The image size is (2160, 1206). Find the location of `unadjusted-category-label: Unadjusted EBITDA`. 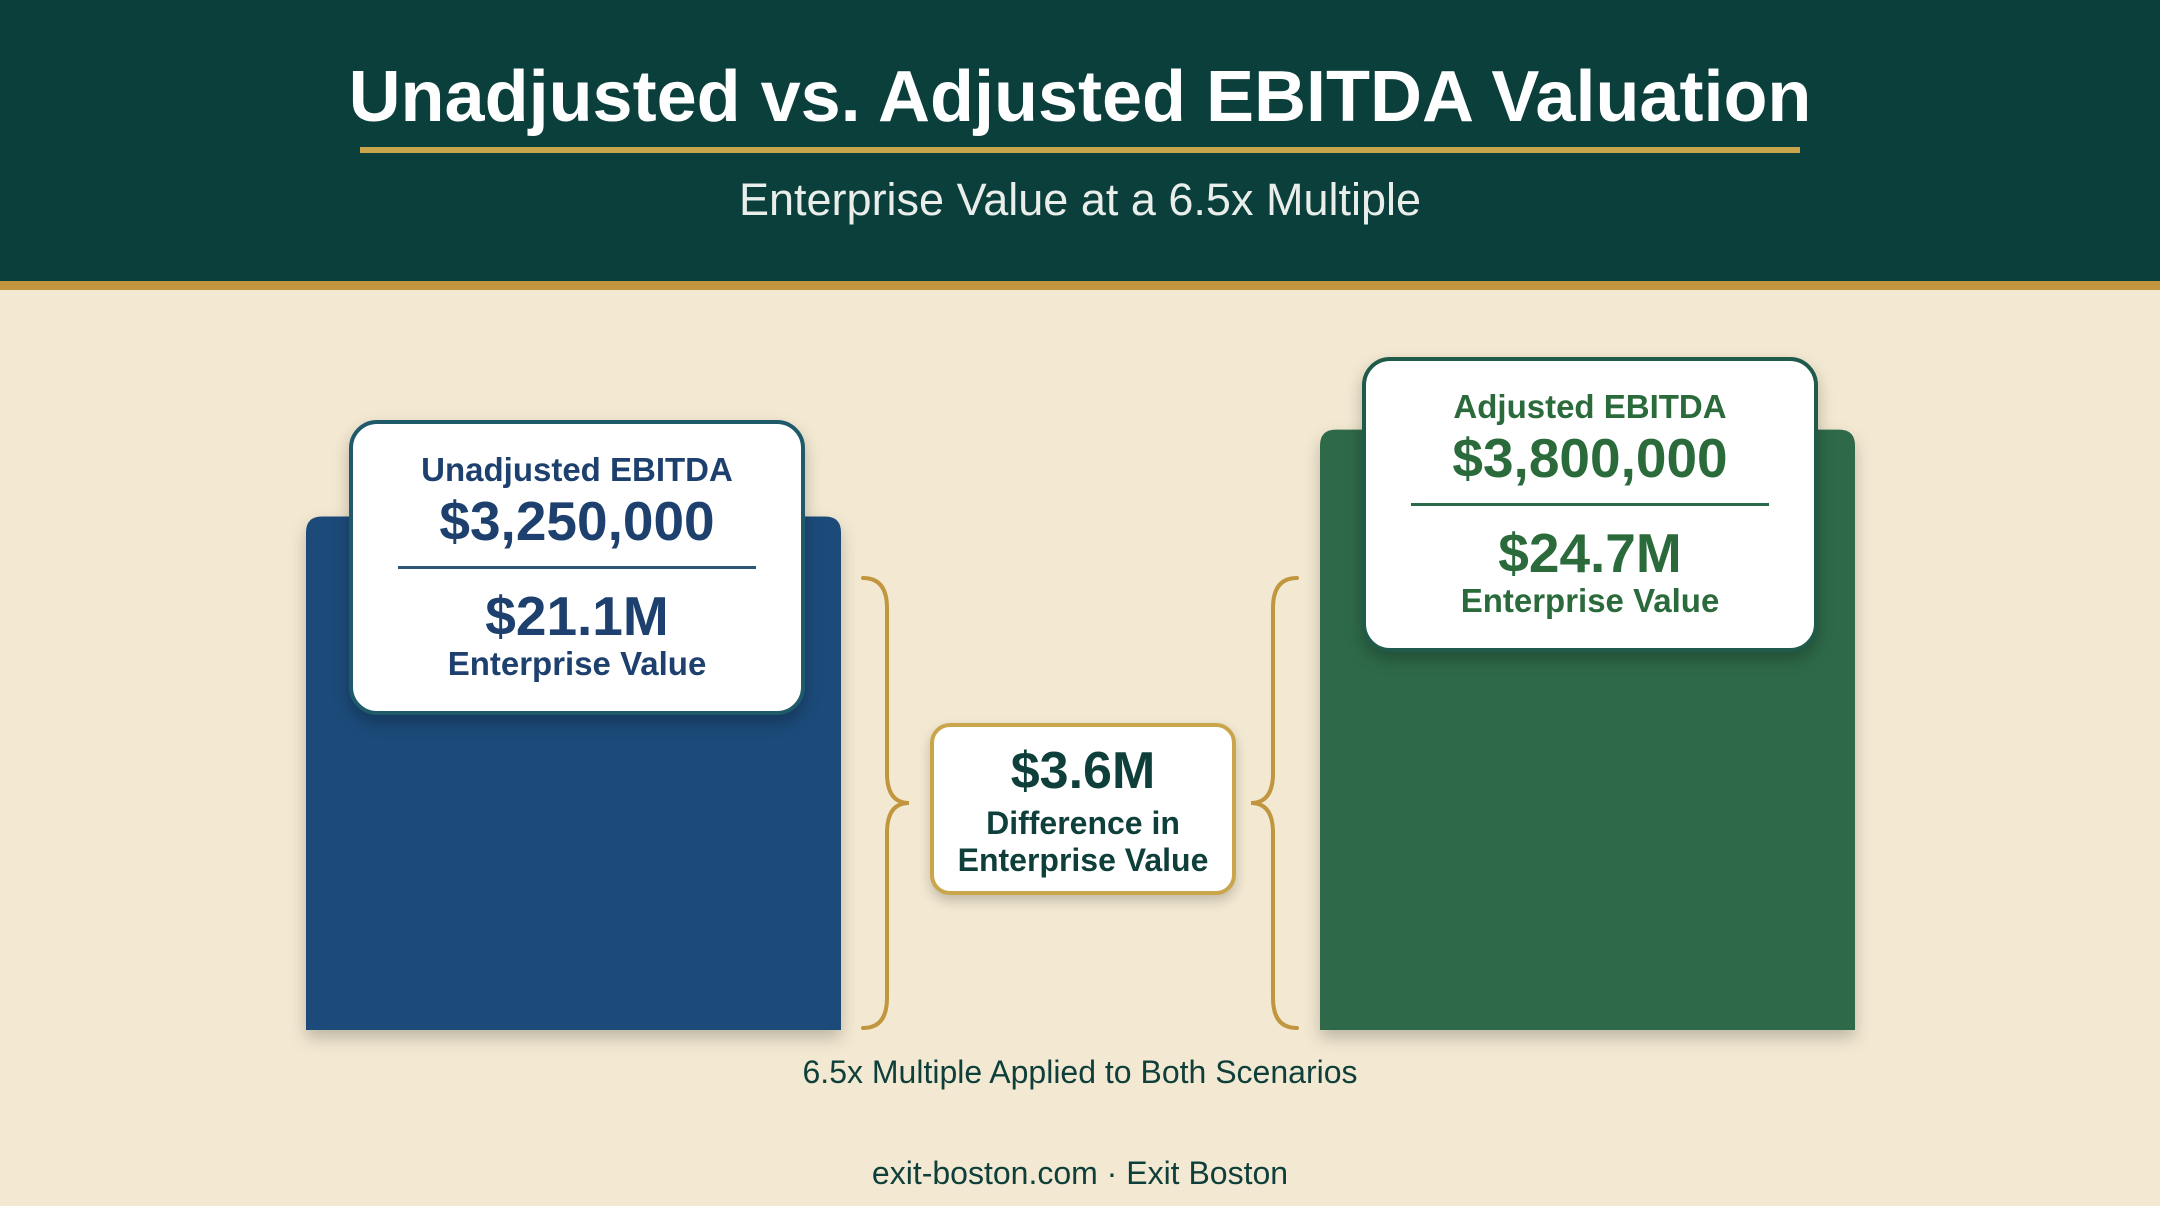

unadjusted-category-label: Unadjusted EBITDA is located at coordinates (577, 469).